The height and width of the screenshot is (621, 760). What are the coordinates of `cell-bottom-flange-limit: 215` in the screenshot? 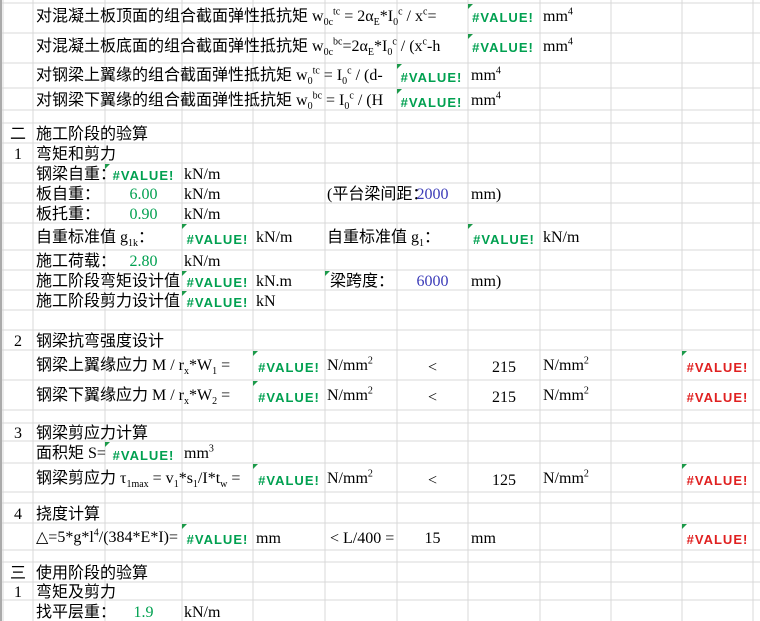 It's located at (504, 397).